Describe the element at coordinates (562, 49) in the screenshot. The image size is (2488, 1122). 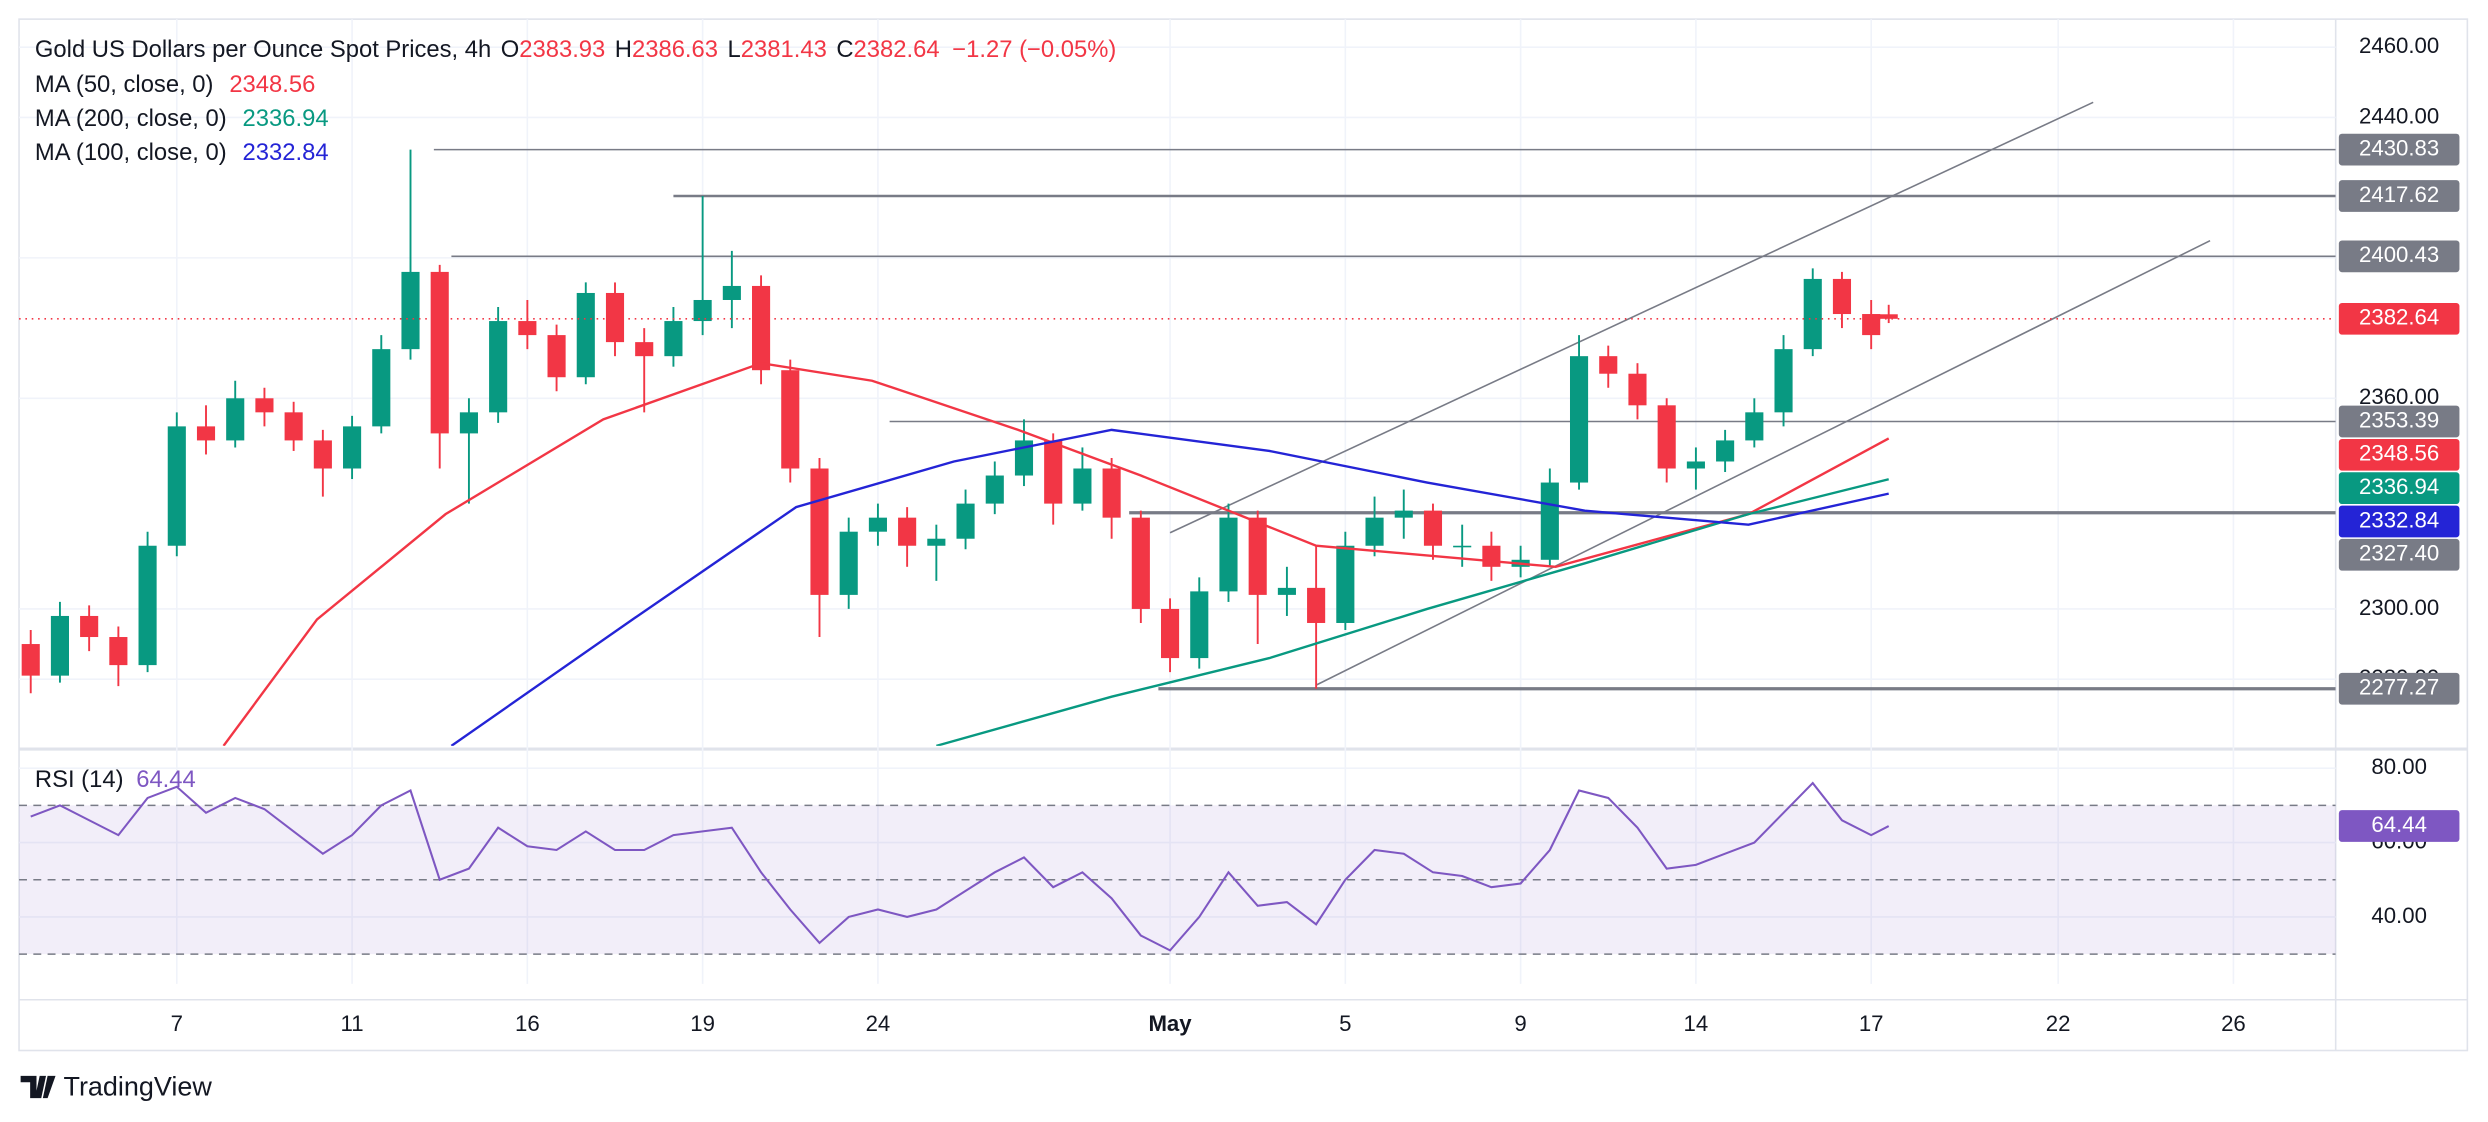
I see `ohlc-value: 2383.93` at that location.